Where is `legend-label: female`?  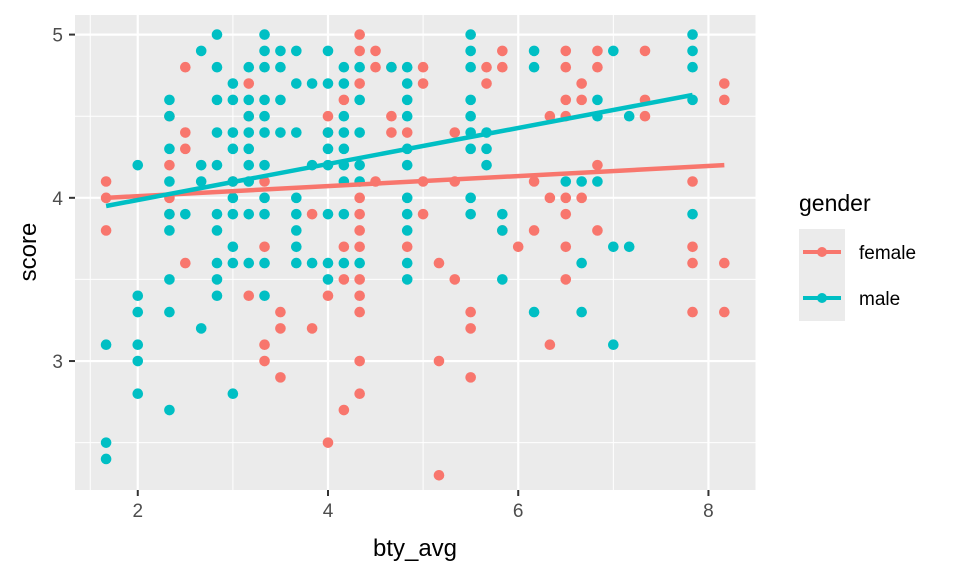 legend-label: female is located at coordinates (887, 253).